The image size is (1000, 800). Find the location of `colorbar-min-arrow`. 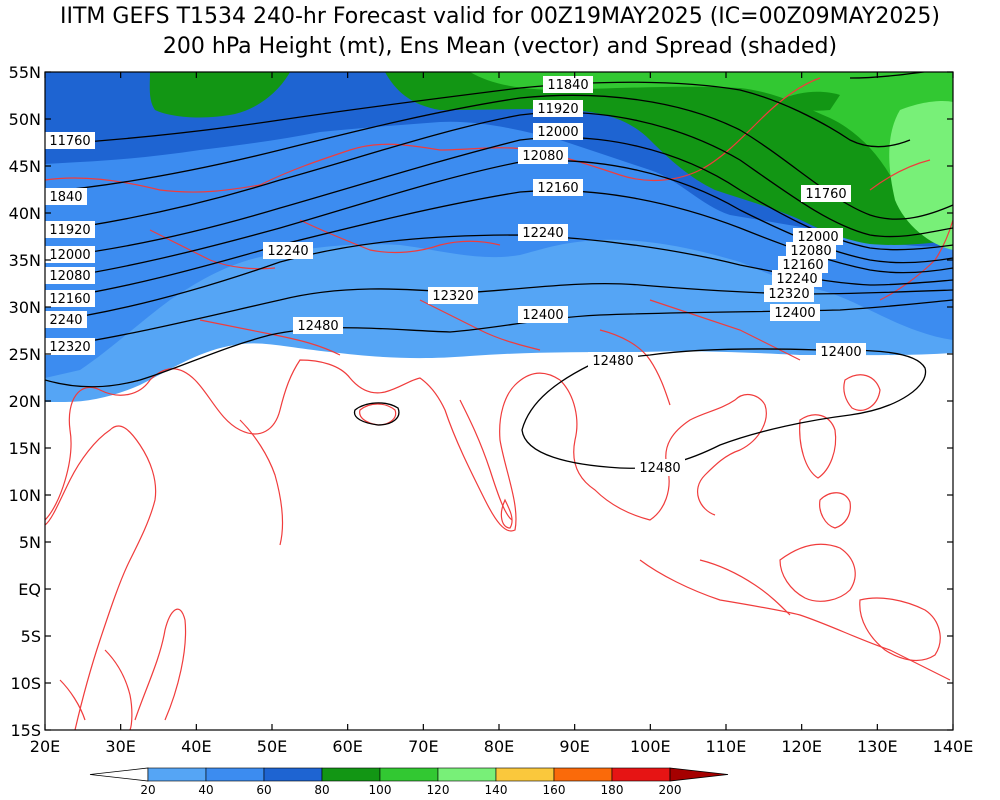

colorbar-min-arrow is located at coordinates (119, 774).